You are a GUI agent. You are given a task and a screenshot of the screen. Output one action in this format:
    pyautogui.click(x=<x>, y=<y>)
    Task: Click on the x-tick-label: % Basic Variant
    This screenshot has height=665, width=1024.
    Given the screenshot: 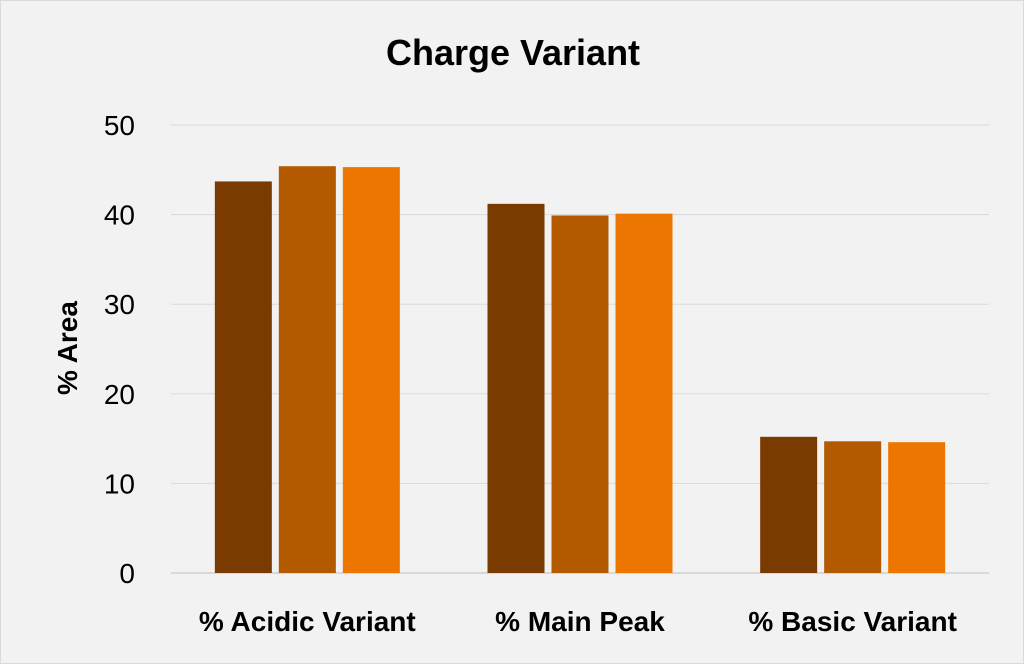 What is the action you would take?
    pyautogui.click(x=852, y=621)
    